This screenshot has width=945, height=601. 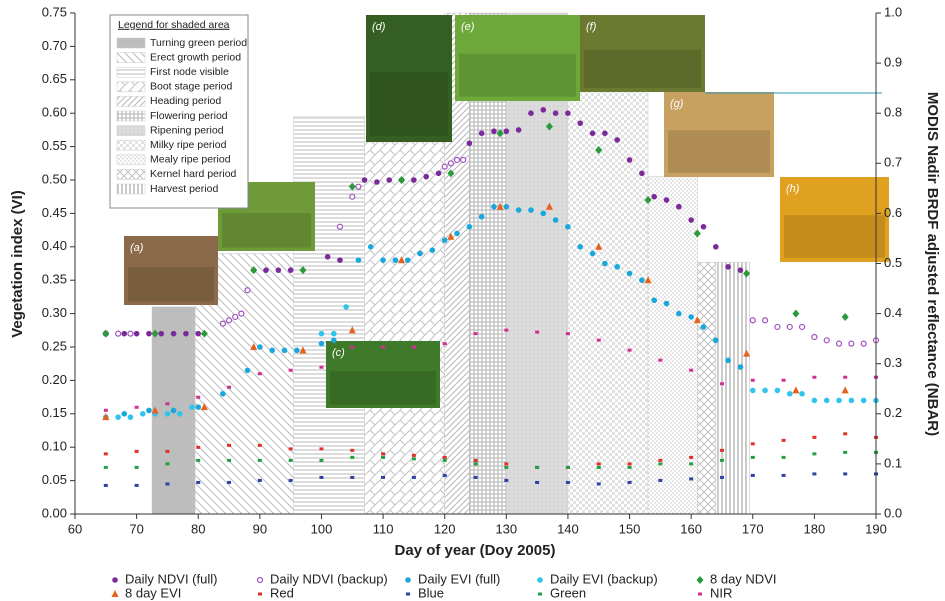 I want to click on y-tick-label: 0.65, so click(x=54, y=78).